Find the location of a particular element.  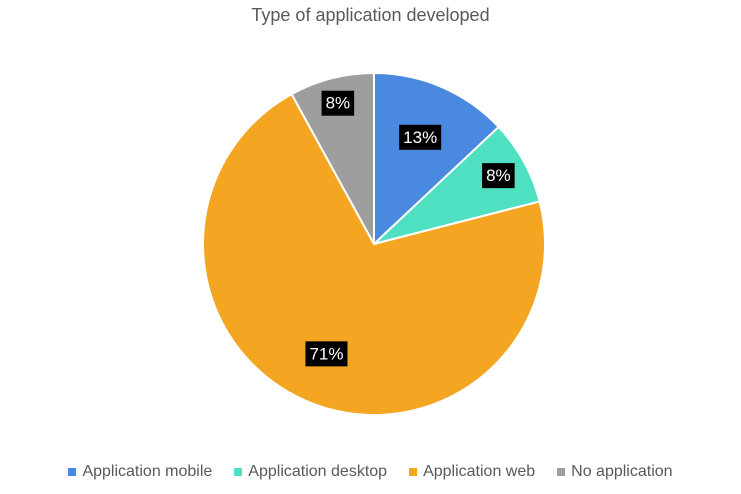

chart-title: Type of application developed is located at coordinates (370, 15).